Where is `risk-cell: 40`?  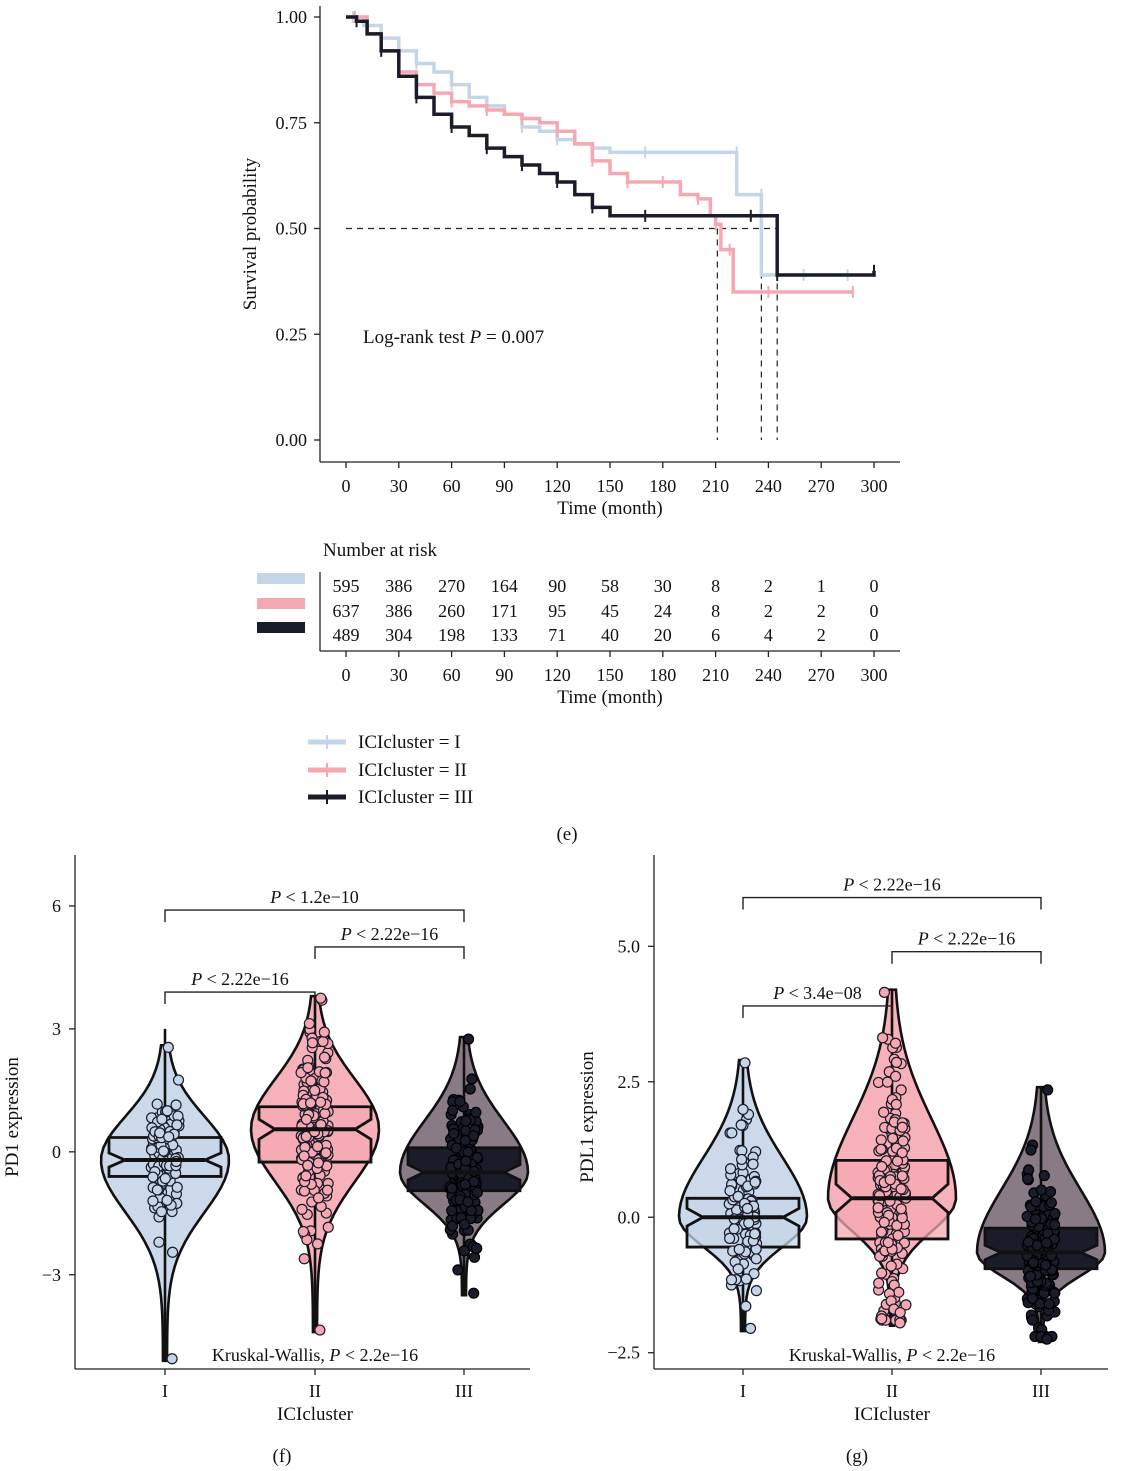
risk-cell: 40 is located at coordinates (610, 635).